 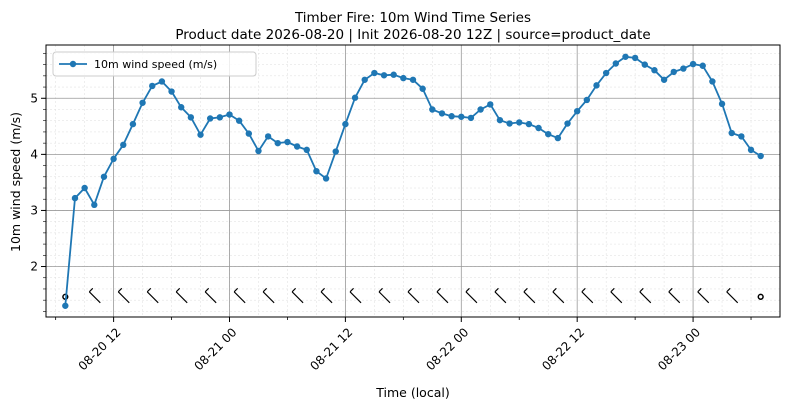 I want to click on x-axis-label: Time (local), so click(x=412, y=392).